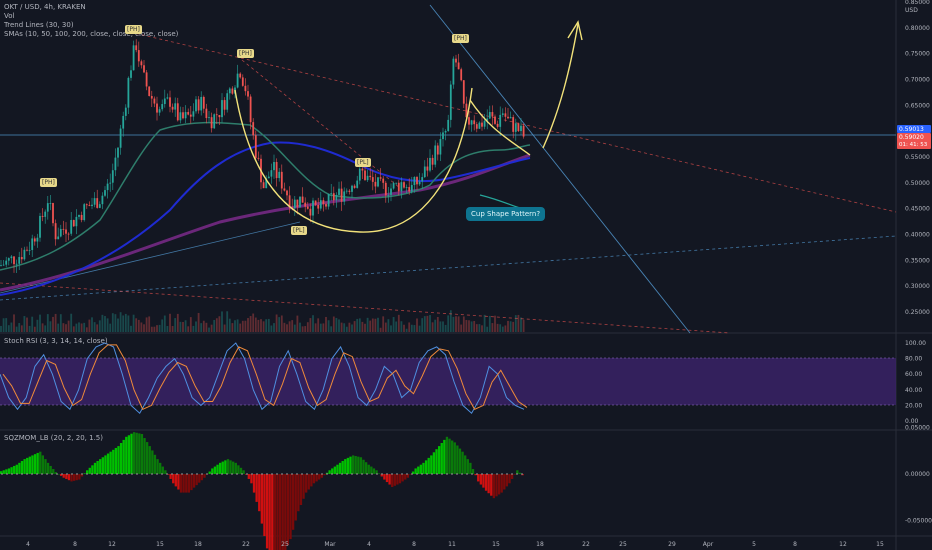  Describe the element at coordinates (39, 25) in the screenshot. I see `trend-lines-legend: Trend Lines (30, 30)` at that location.